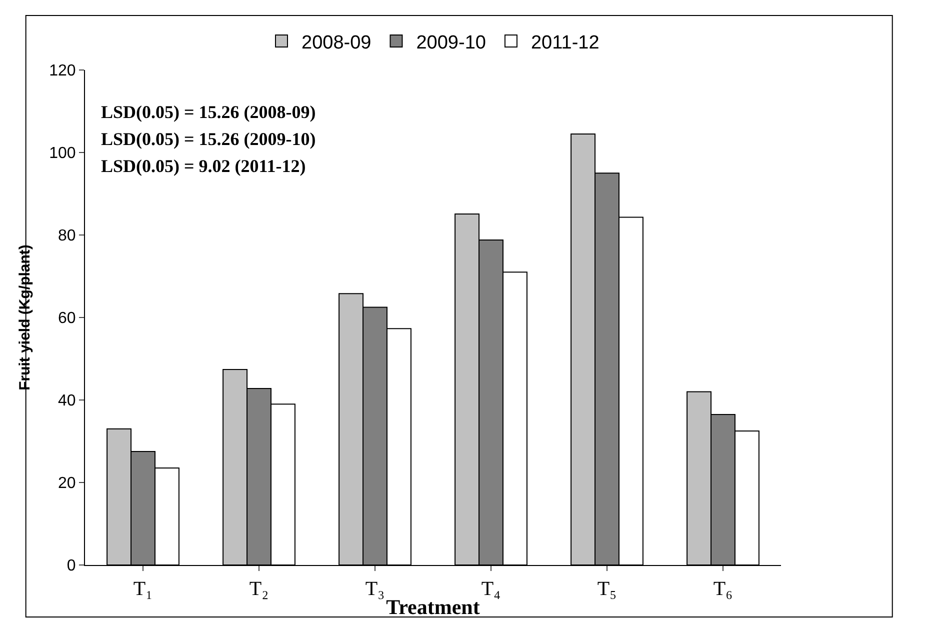  Describe the element at coordinates (375, 589) in the screenshot. I see `x-tick-label: T₃` at that location.